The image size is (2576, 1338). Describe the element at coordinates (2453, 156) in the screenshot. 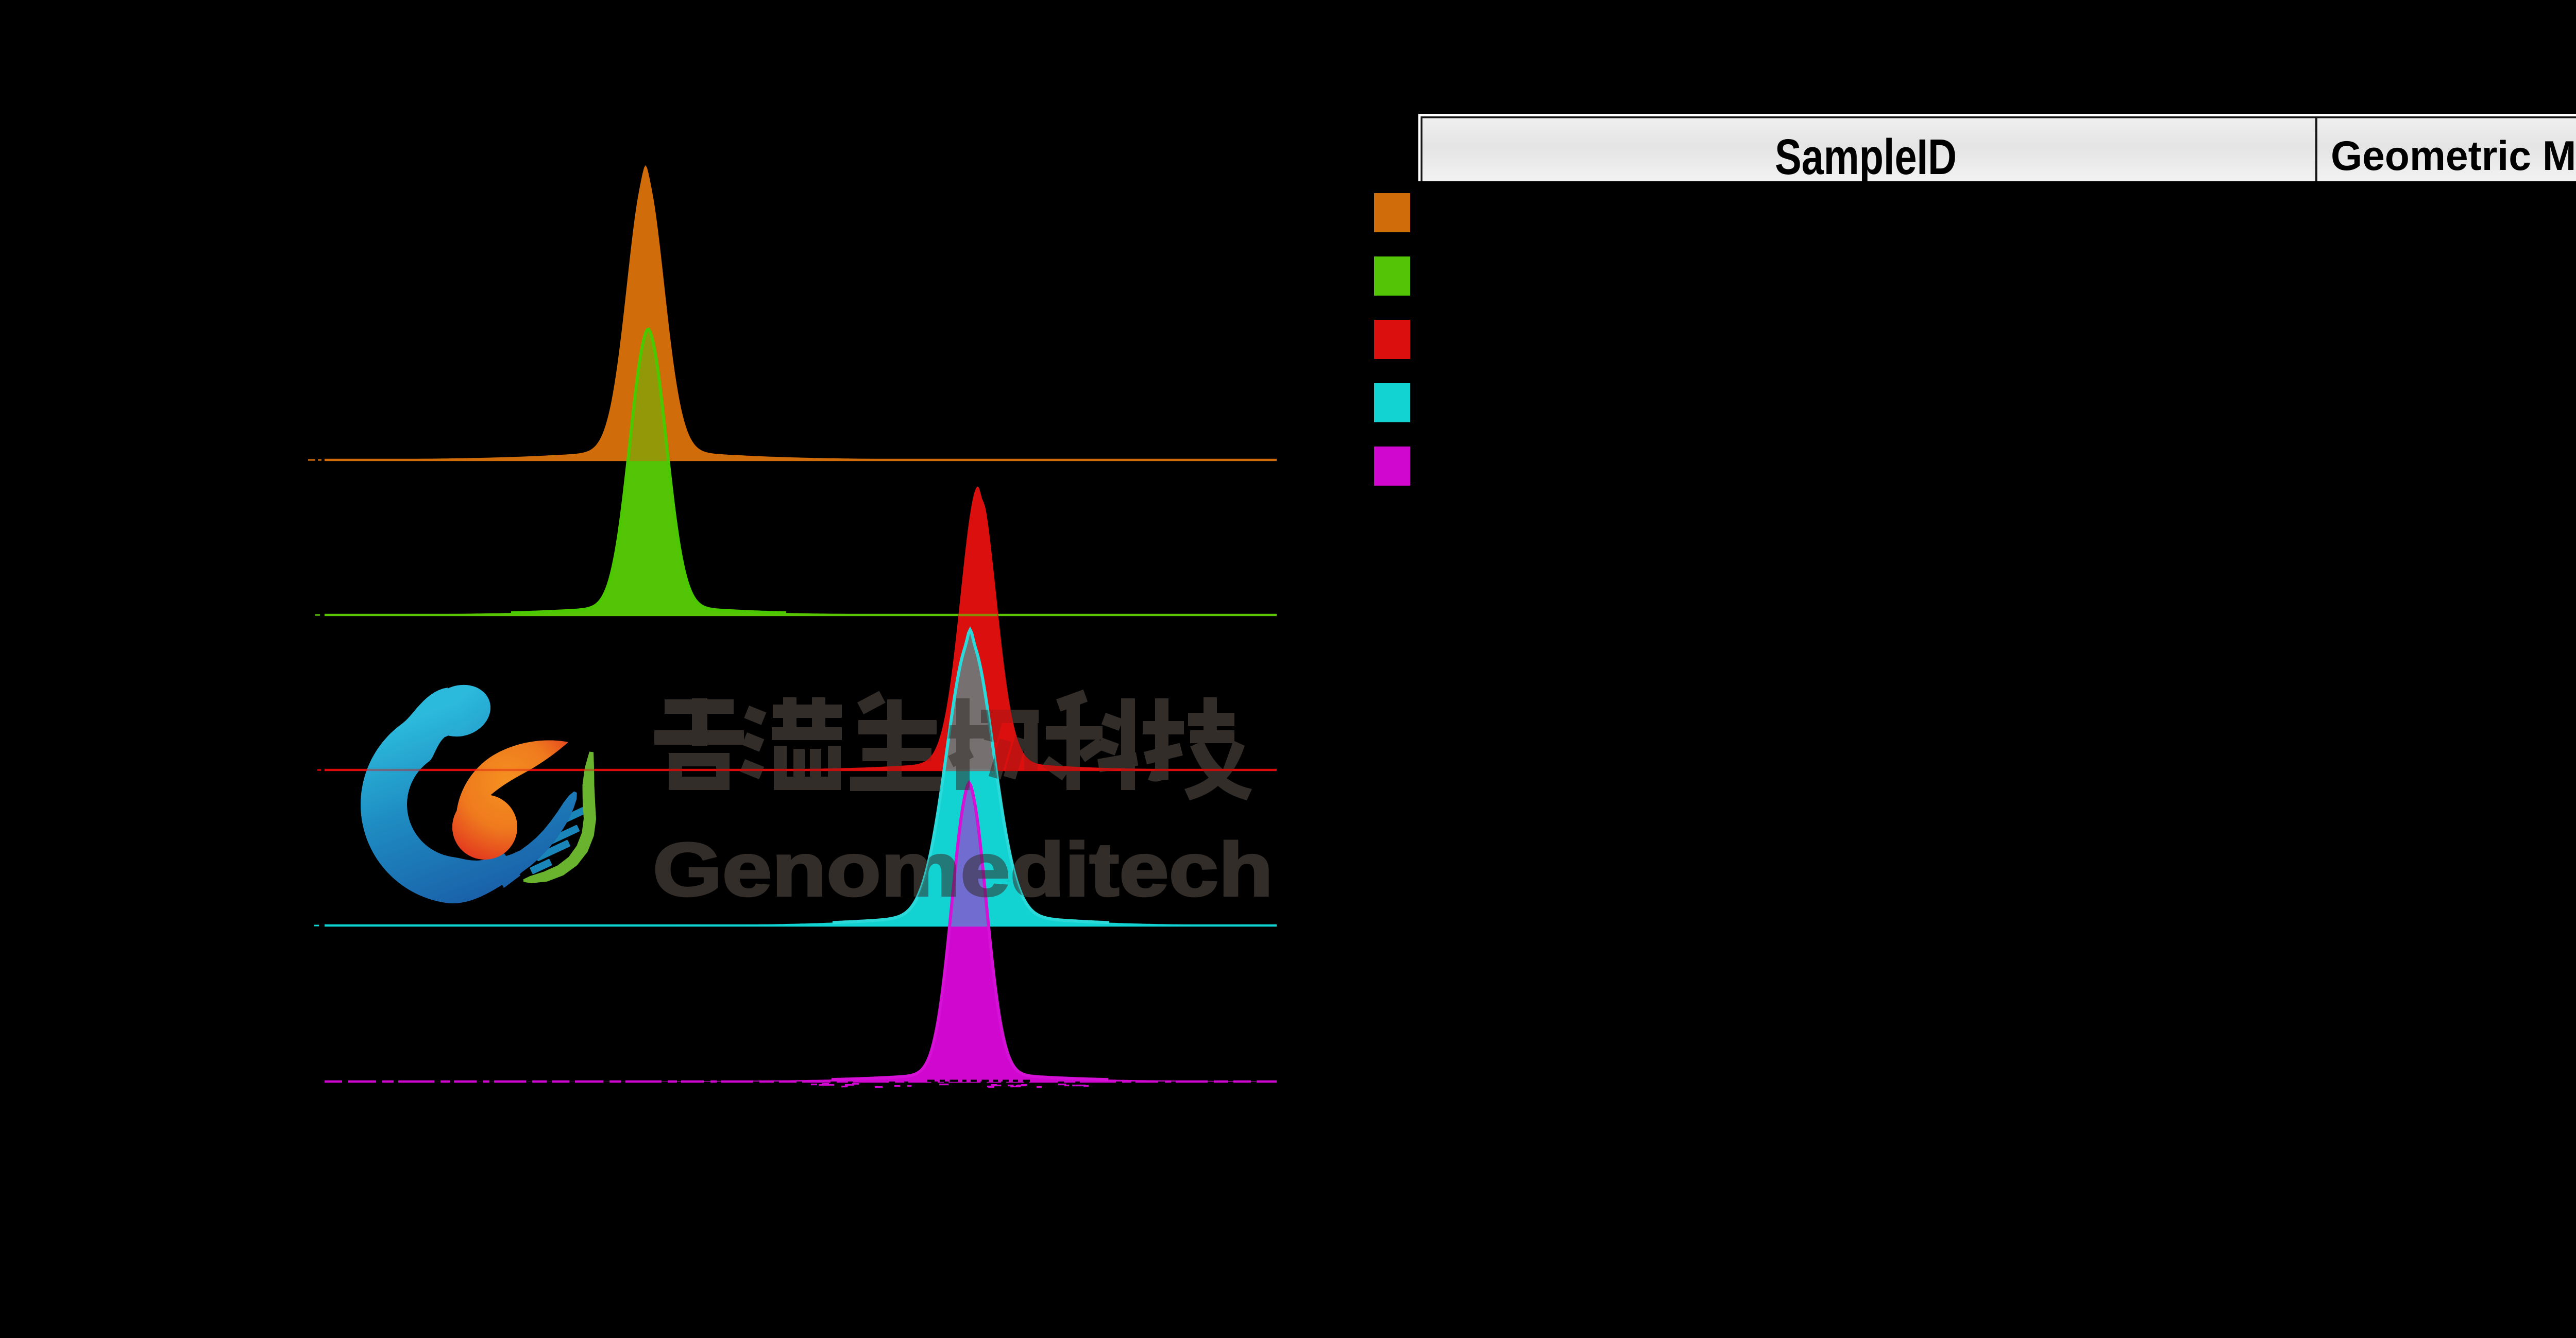

I see `svg-text: Geometric Mean : FL11-H` at that location.